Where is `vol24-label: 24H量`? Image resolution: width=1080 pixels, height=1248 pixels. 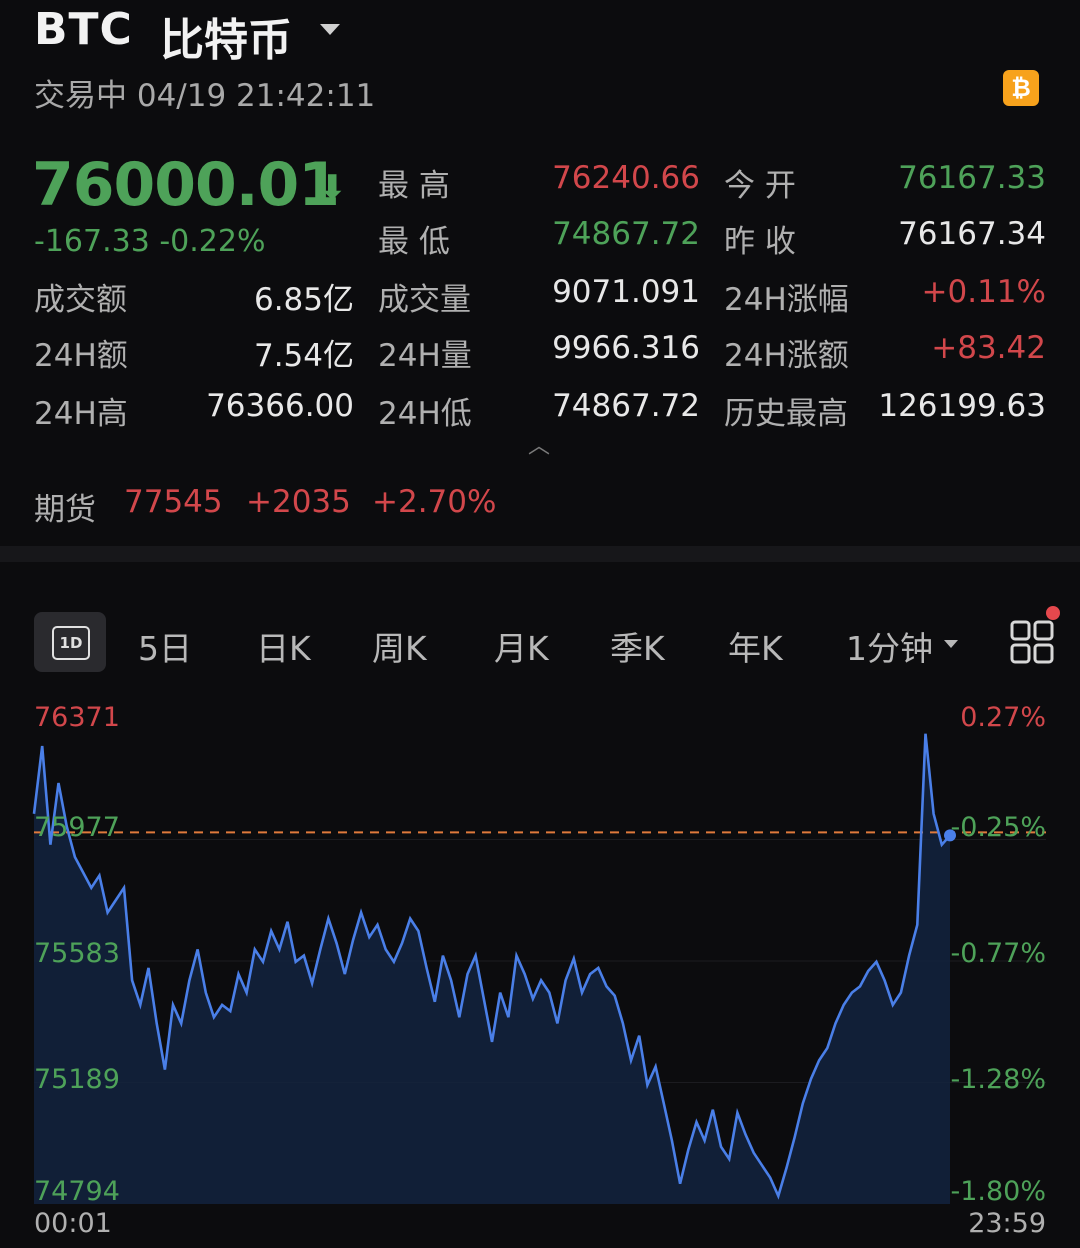 vol24-label: 24H量 is located at coordinates (425, 356).